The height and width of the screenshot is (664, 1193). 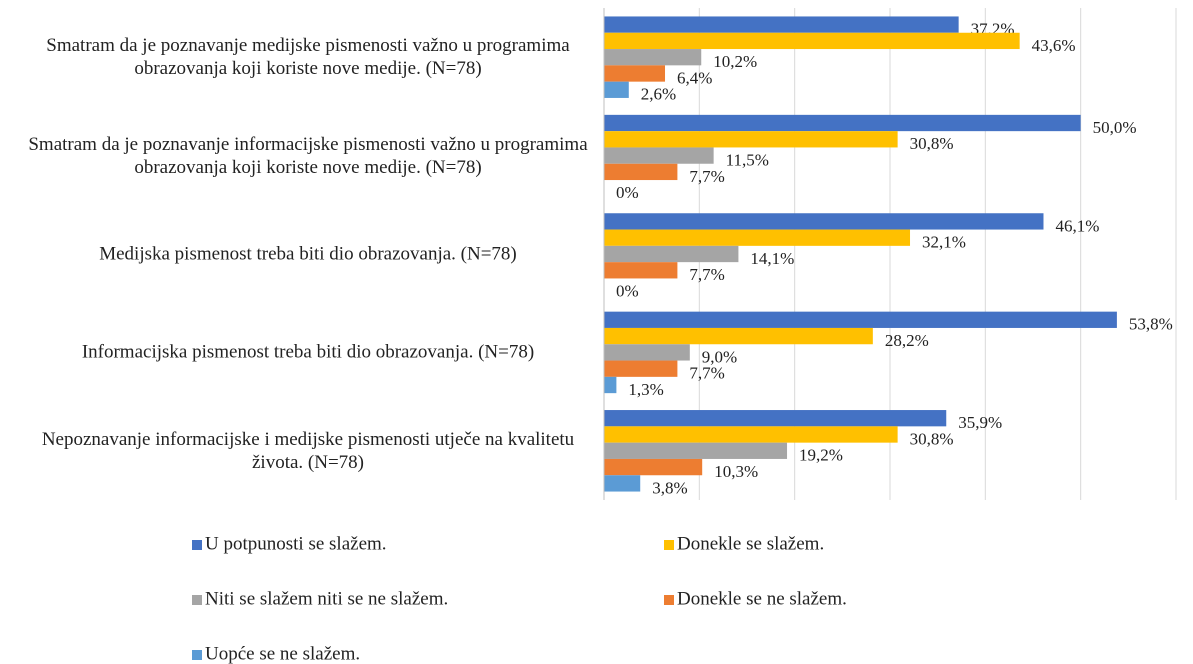 What do you see at coordinates (907, 340) in the screenshot?
I see `data-label: 28,2%` at bounding box center [907, 340].